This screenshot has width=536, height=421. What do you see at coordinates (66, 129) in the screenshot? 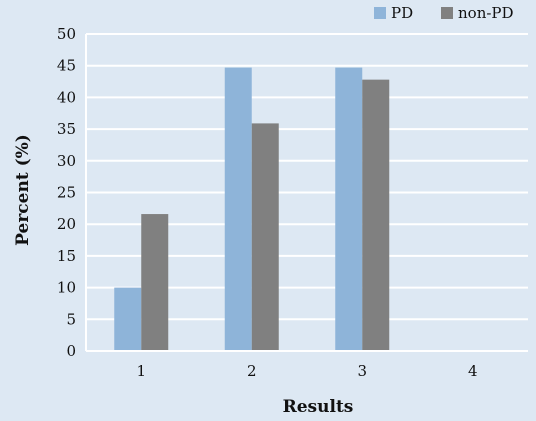
I see `y-tick-label: 35` at bounding box center [66, 129].